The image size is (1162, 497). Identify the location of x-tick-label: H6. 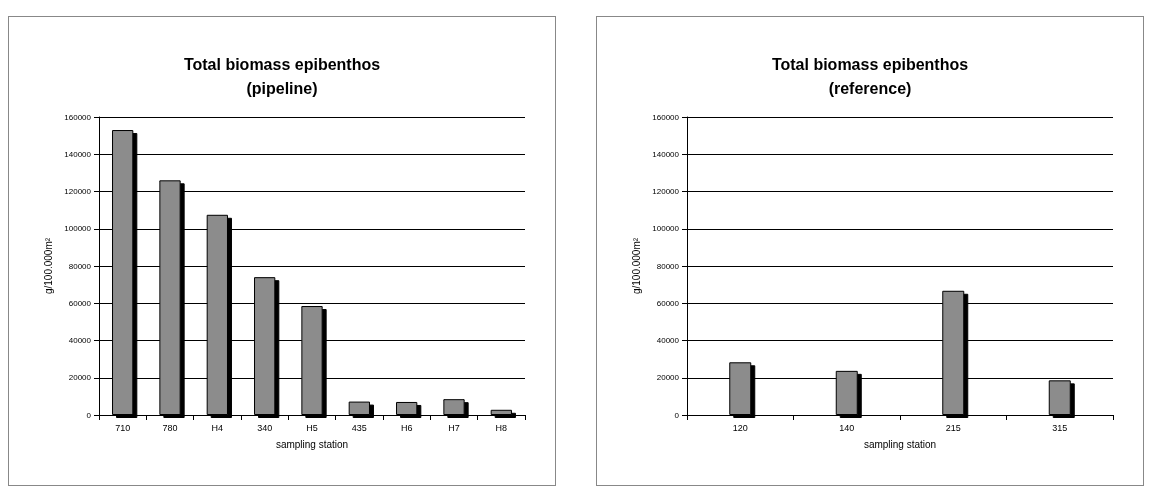
(406, 427).